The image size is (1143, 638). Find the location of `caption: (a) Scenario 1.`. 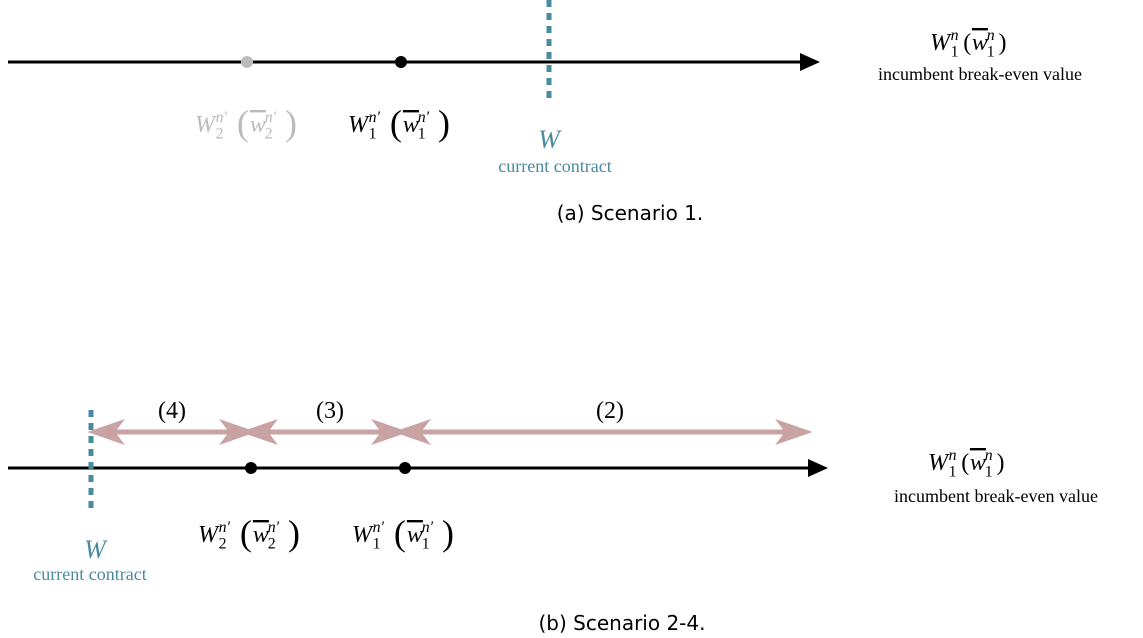

caption: (a) Scenario 1. is located at coordinates (630, 213).